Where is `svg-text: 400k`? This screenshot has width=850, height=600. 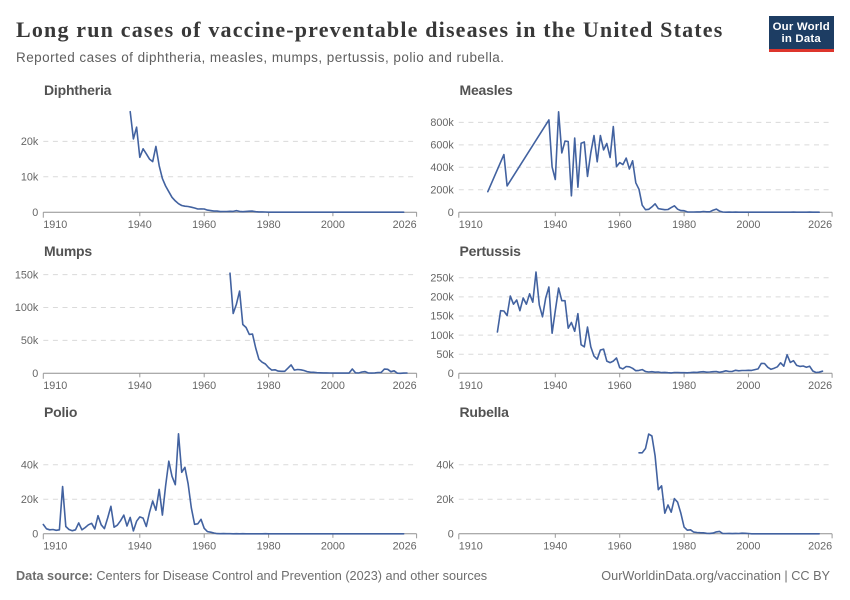 svg-text: 400k is located at coordinates (442, 168).